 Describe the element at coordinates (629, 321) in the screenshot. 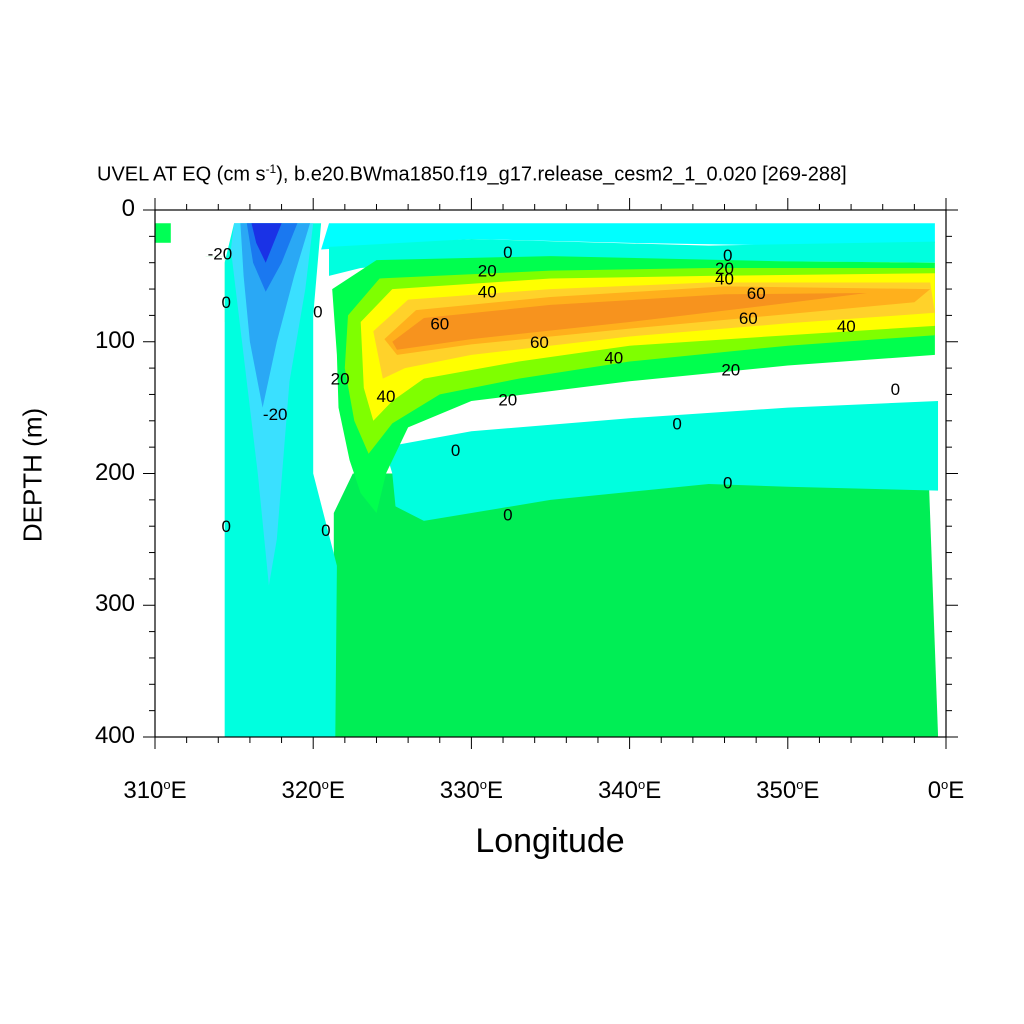

I see `fill-jet-core` at that location.